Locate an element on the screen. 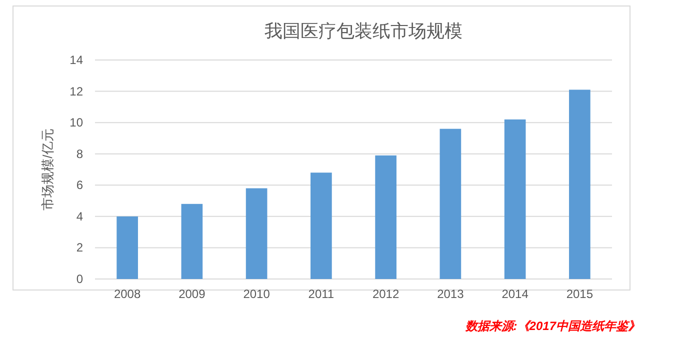  x-tick-label: 2014 is located at coordinates (515, 294).